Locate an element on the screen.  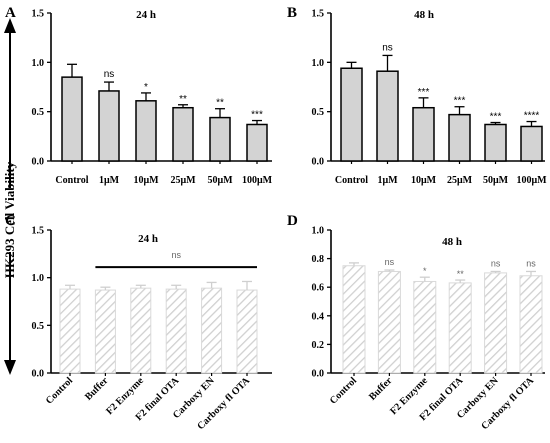
ylabel-arrow-head-up is located at coordinates (10, 25).